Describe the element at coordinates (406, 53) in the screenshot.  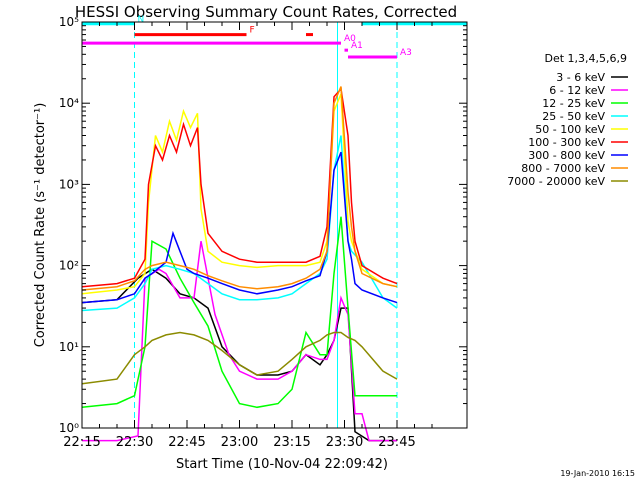
I see `marker-label-4: A3` at that location.